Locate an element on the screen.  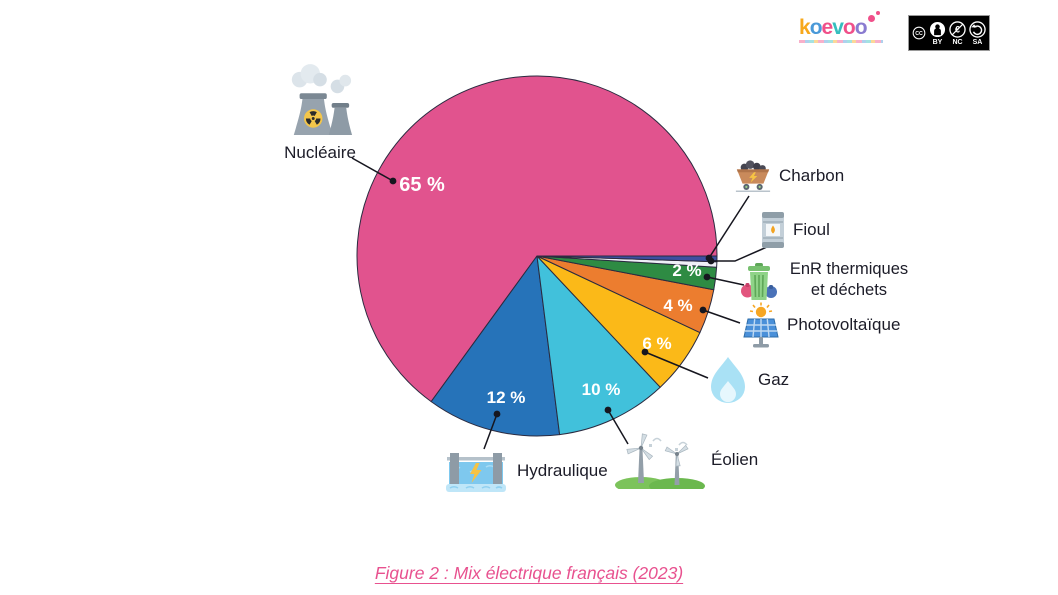
logo-wordmark: koevoo is located at coordinates (833, 27).